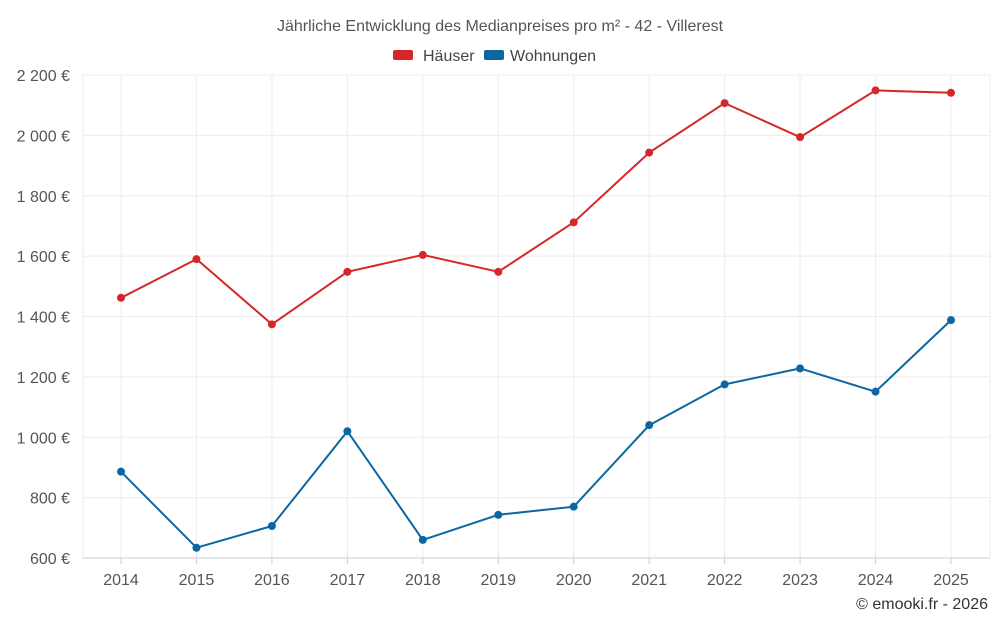 The height and width of the screenshot is (625, 1000). What do you see at coordinates (348, 580) in the screenshot?
I see `x-tick-label: 2017` at bounding box center [348, 580].